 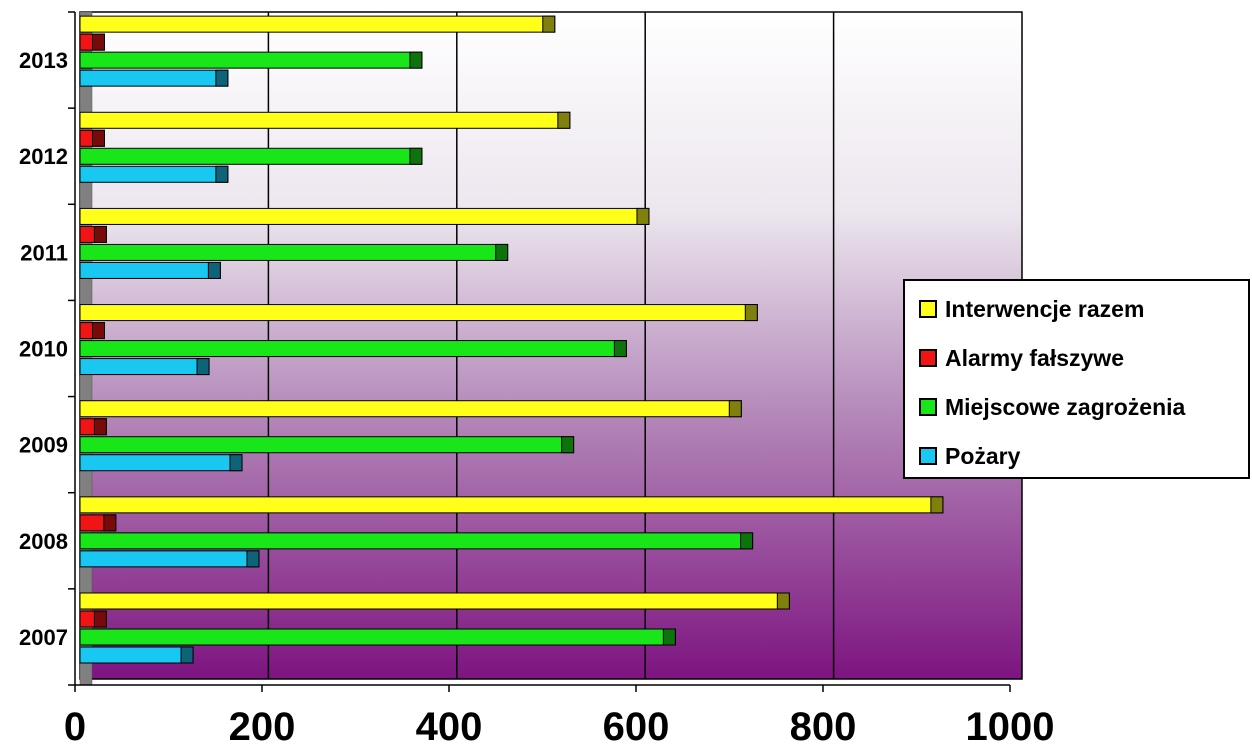 What do you see at coordinates (928, 309) in the screenshot?
I see `legend-swatch-interwencje` at bounding box center [928, 309].